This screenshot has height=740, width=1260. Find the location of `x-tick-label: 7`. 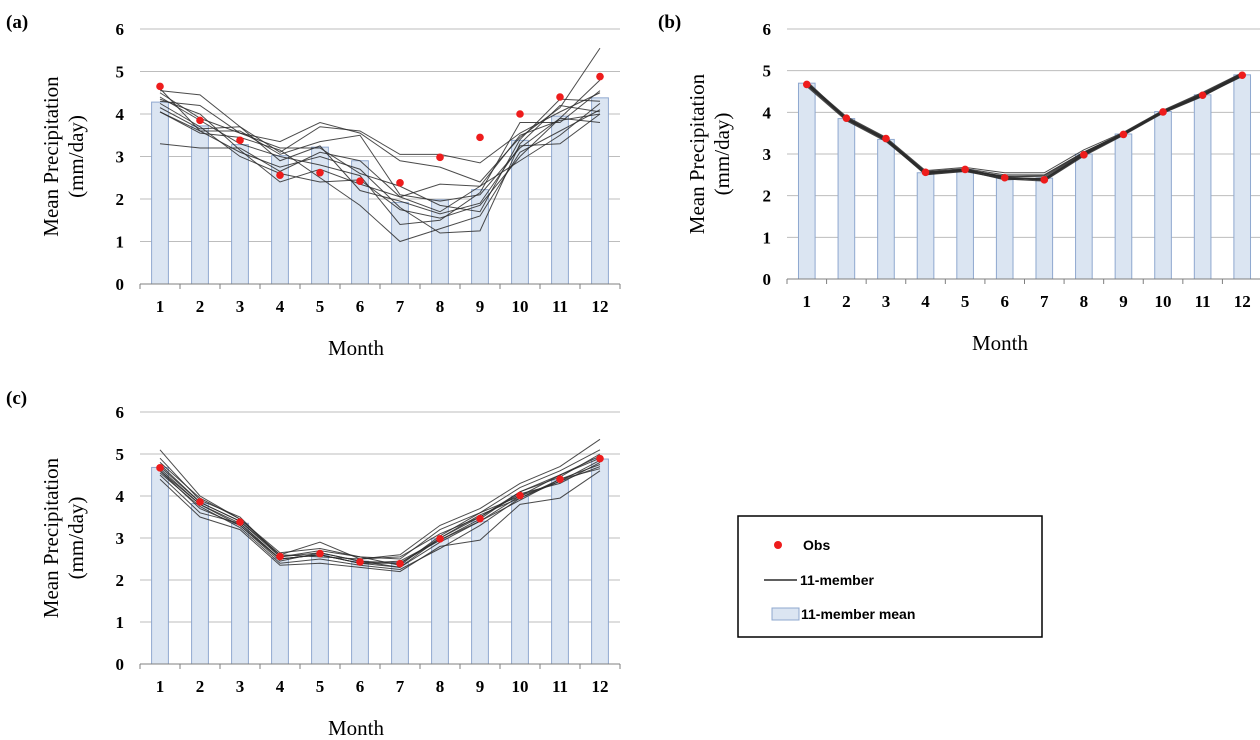

x-tick-label: 7 is located at coordinates (400, 686).